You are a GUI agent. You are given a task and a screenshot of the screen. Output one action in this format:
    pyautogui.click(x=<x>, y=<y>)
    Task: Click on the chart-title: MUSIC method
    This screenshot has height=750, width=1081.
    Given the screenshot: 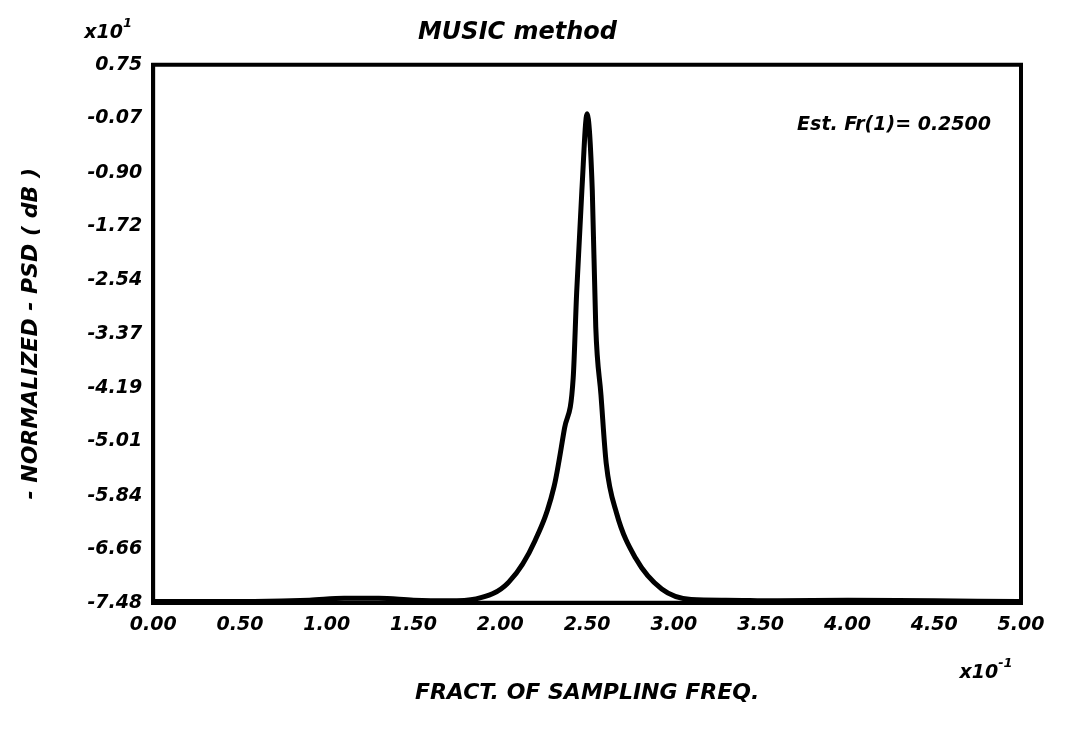 What is the action you would take?
    pyautogui.click(x=517, y=30)
    